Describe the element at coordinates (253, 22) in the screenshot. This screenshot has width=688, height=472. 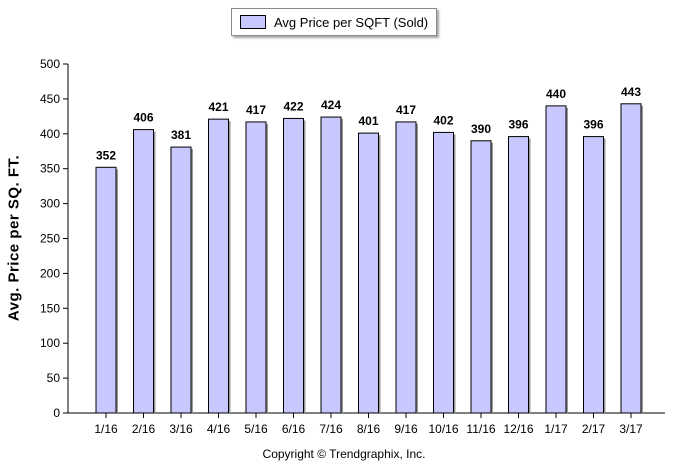
I see `legend-swatch` at that location.